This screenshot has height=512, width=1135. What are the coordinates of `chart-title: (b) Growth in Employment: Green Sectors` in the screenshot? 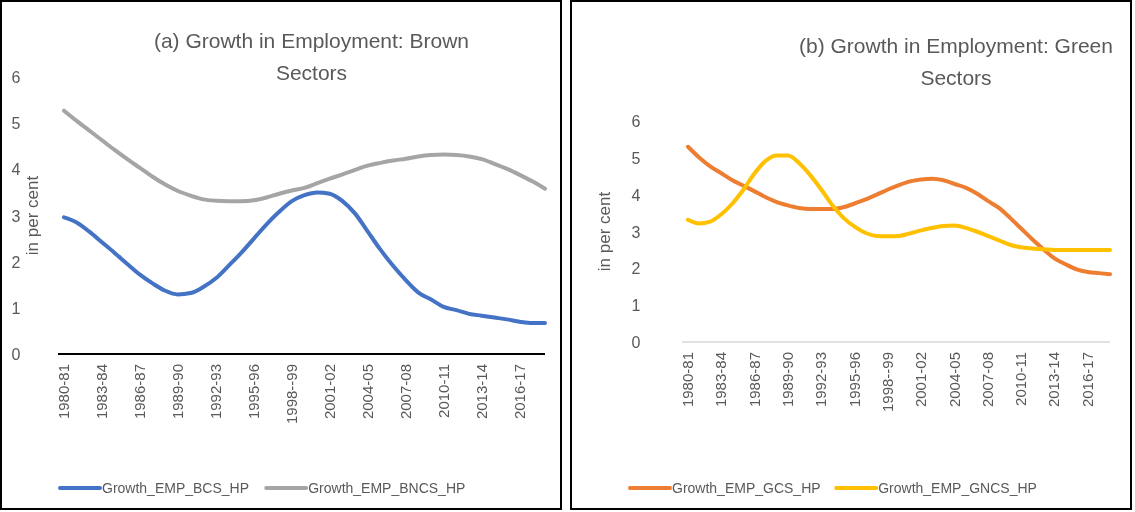 It's located at (956, 61).